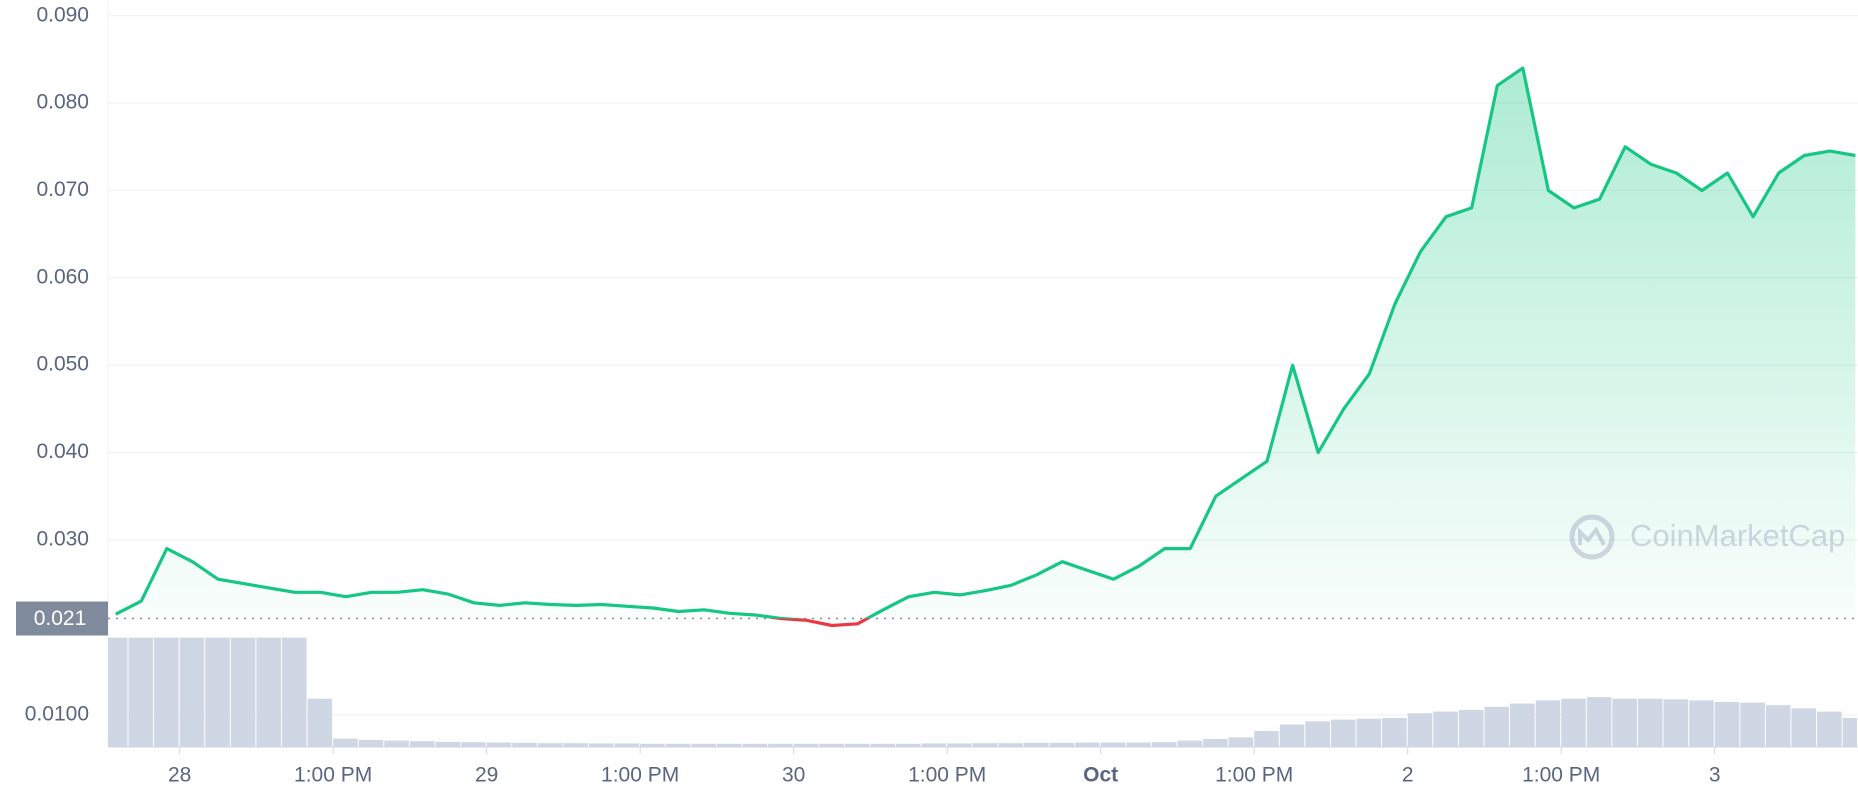 This screenshot has width=1858, height=805. What do you see at coordinates (62, 276) in the screenshot?
I see `y-tick-label: 0.060` at bounding box center [62, 276].